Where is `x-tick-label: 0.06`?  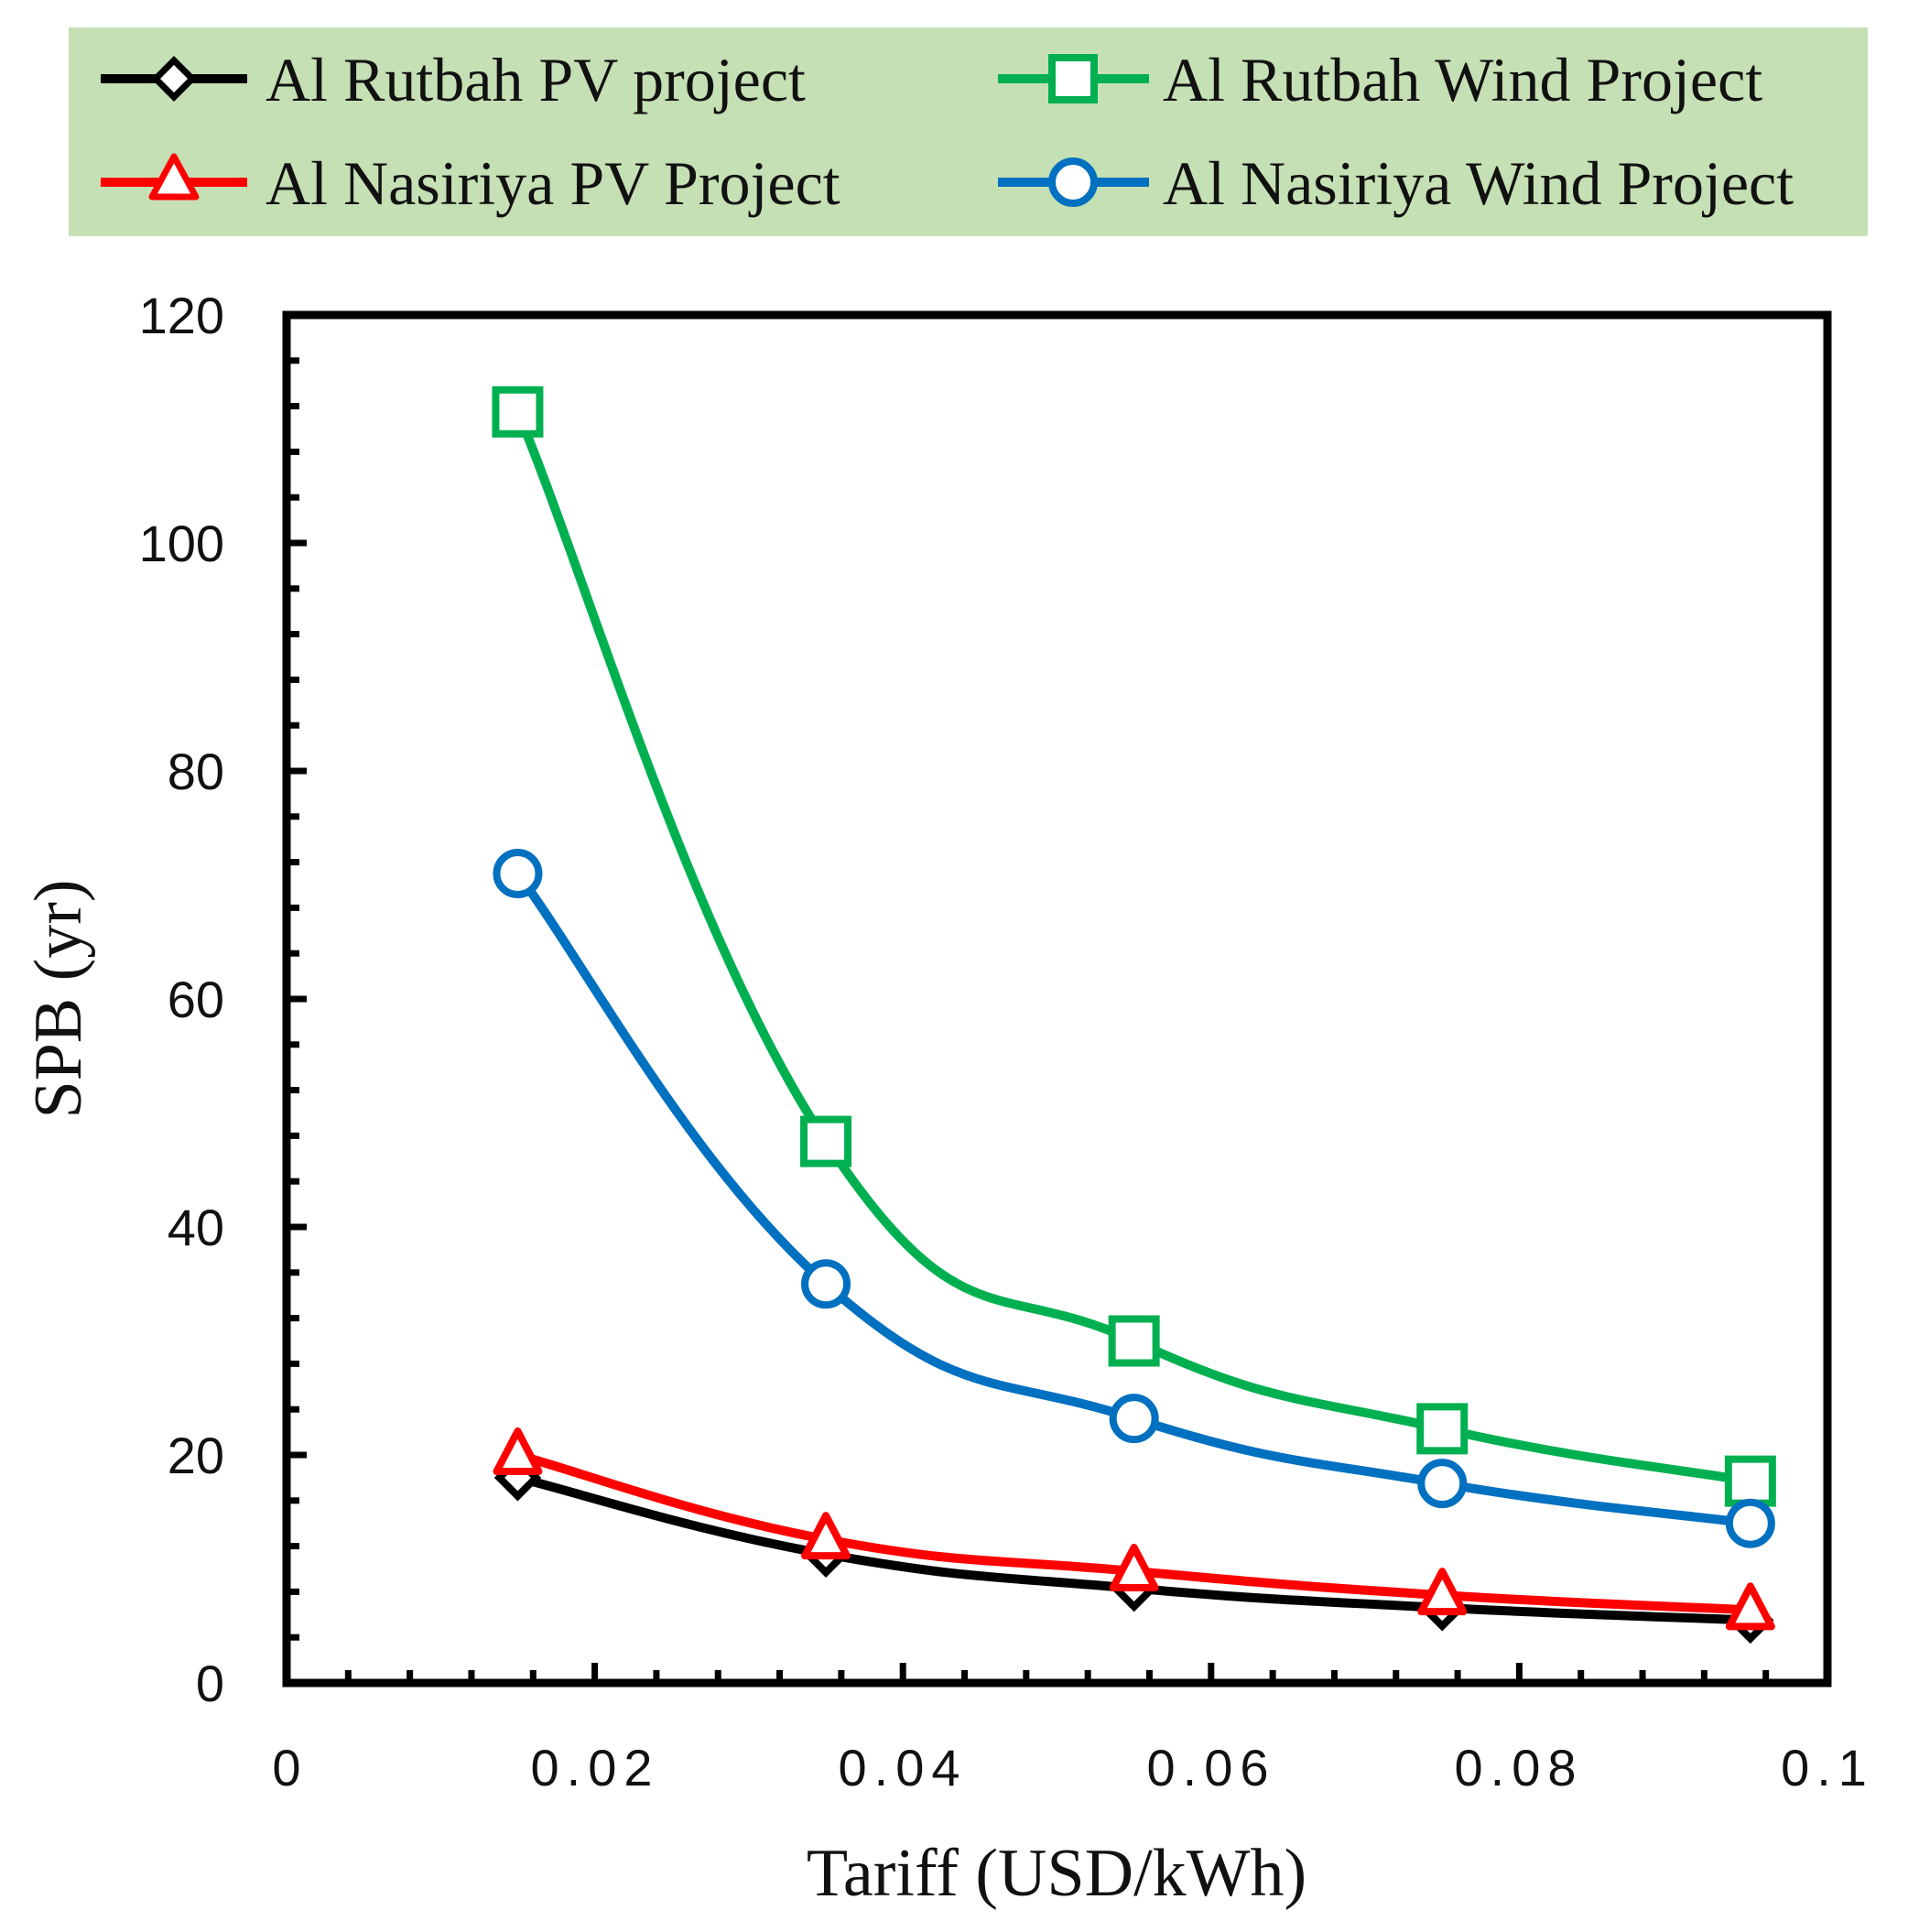
x-tick-label: 0.06 is located at coordinates (1211, 1767).